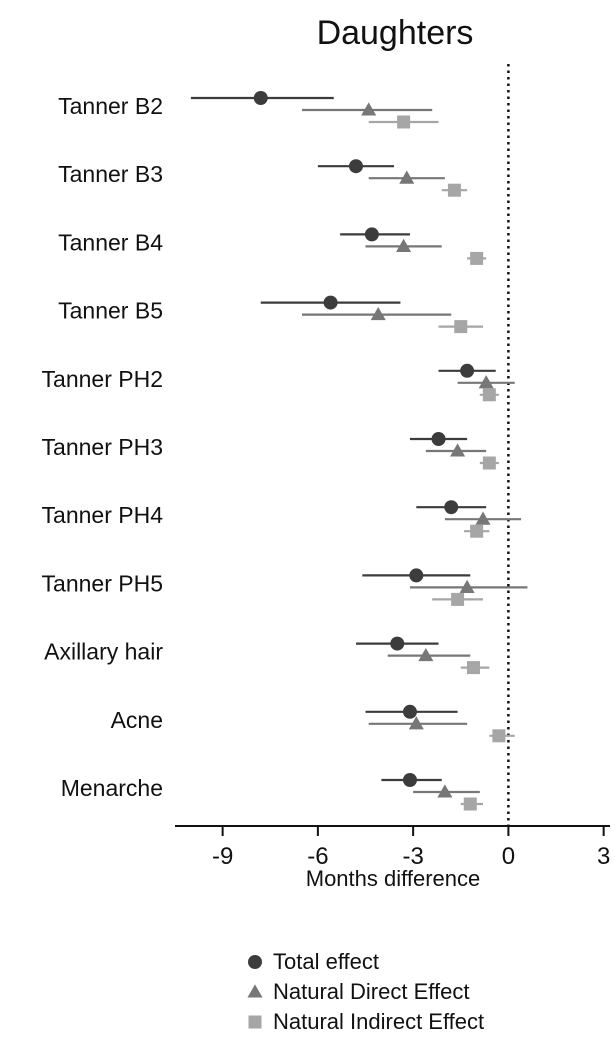 The width and height of the screenshot is (615, 1056). What do you see at coordinates (102, 583) in the screenshot?
I see `category-label: Tanner PH5` at bounding box center [102, 583].